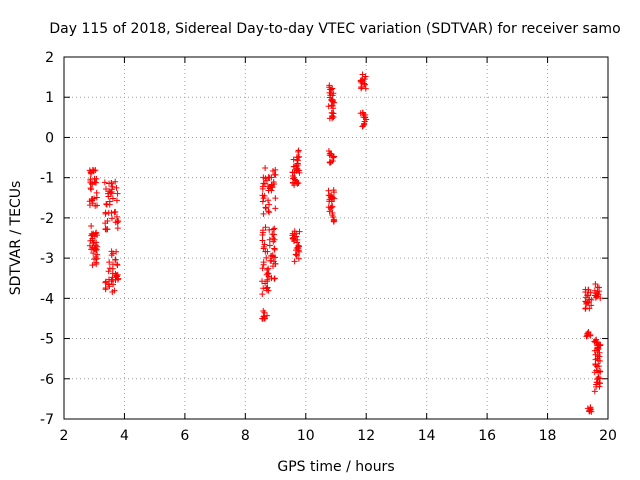  I want to click on y-axis-label: SDTVAR / TECUs, so click(16, 238).